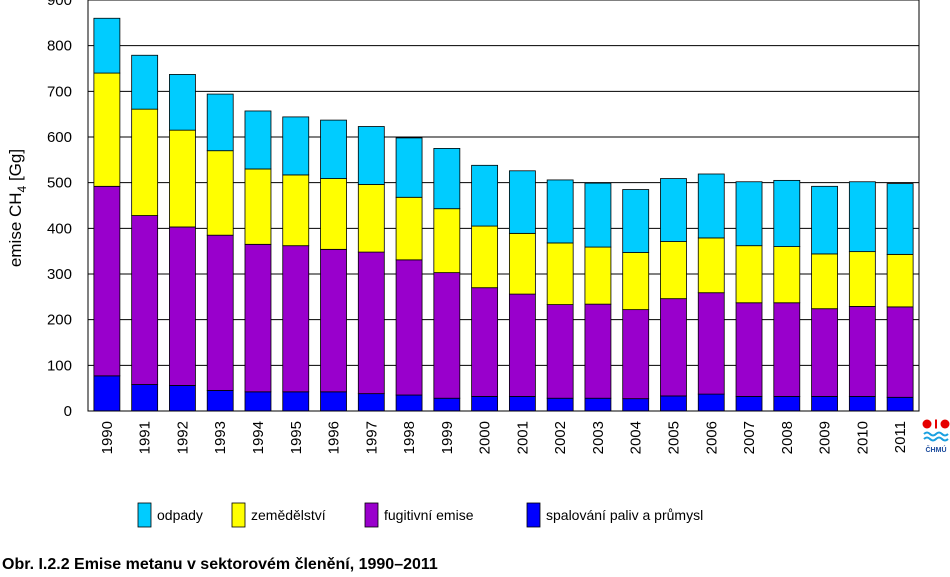 This screenshot has width=950, height=577. Describe the element at coordinates (598, 437) in the screenshot. I see `x-tick-label: 2003` at that location.